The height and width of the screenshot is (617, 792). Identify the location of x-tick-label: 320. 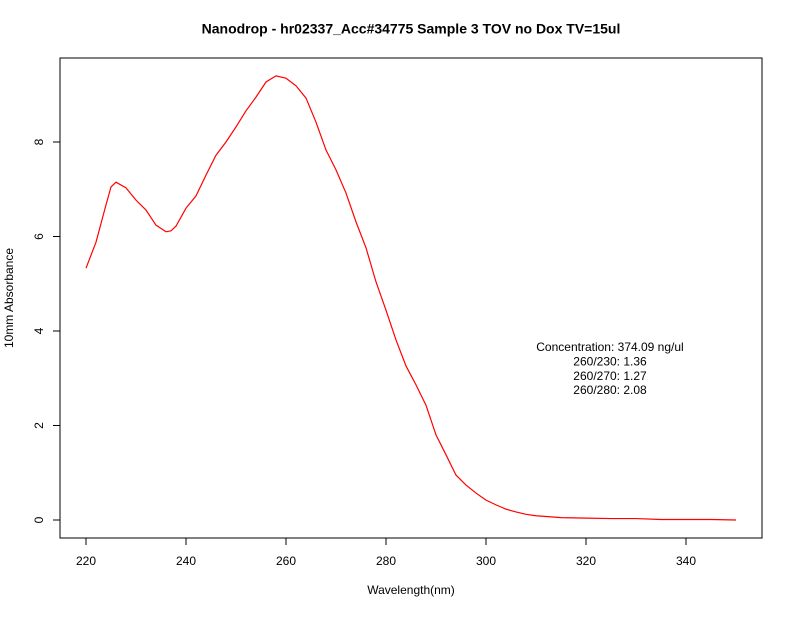
(586, 561).